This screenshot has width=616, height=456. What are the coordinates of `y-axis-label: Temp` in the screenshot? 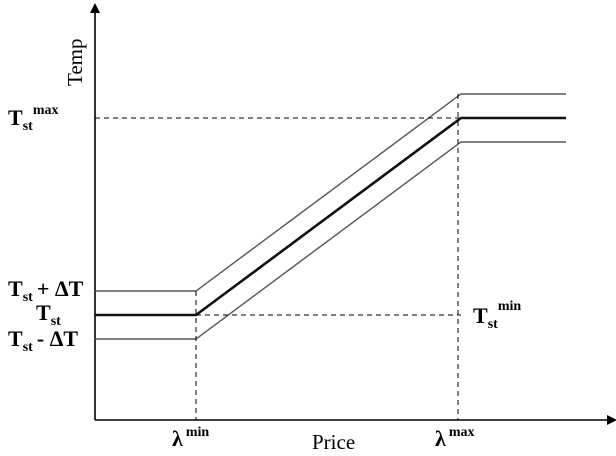 It's located at (75, 62).